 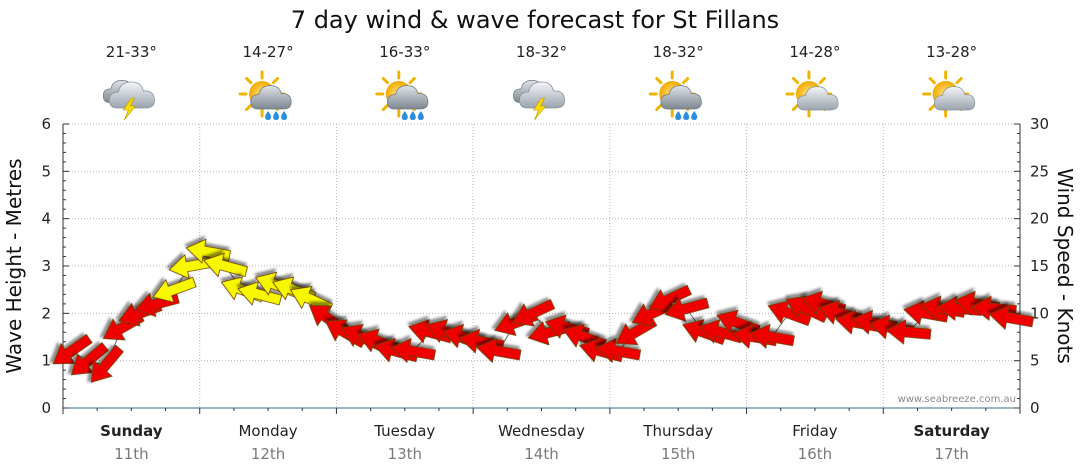 What do you see at coordinates (405, 454) in the screenshot?
I see `date-label: 13th` at bounding box center [405, 454].